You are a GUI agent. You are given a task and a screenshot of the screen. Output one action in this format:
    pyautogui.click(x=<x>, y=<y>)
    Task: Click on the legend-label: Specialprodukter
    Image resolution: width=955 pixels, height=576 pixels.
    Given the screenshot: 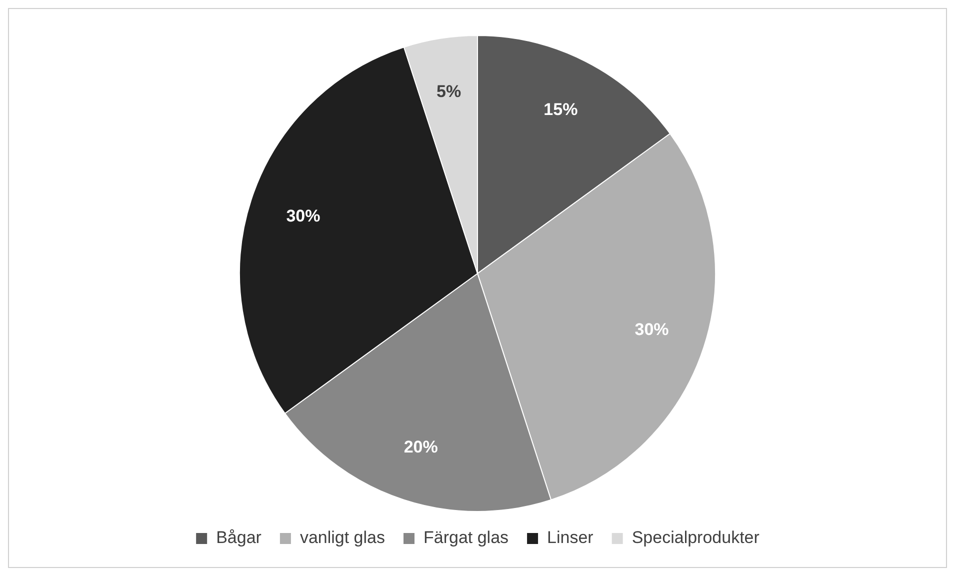 What is the action you would take?
    pyautogui.click(x=696, y=538)
    